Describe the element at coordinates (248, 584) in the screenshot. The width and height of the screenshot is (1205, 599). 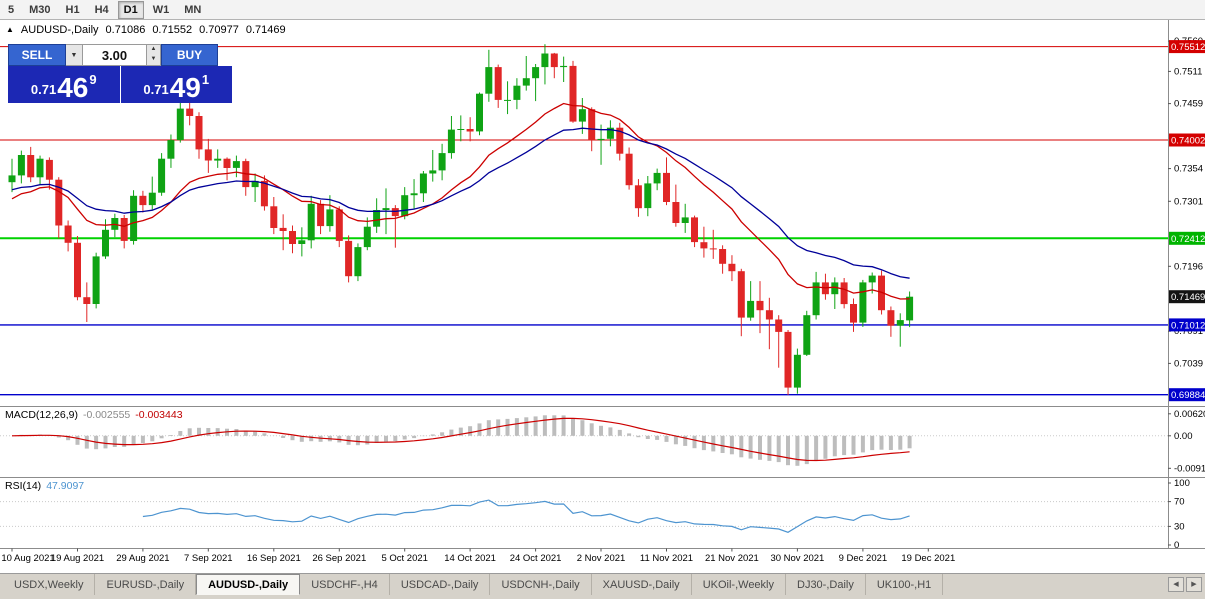
I see `chart-tab-audusd-daily: AUDUSD-,Daily` at that location.